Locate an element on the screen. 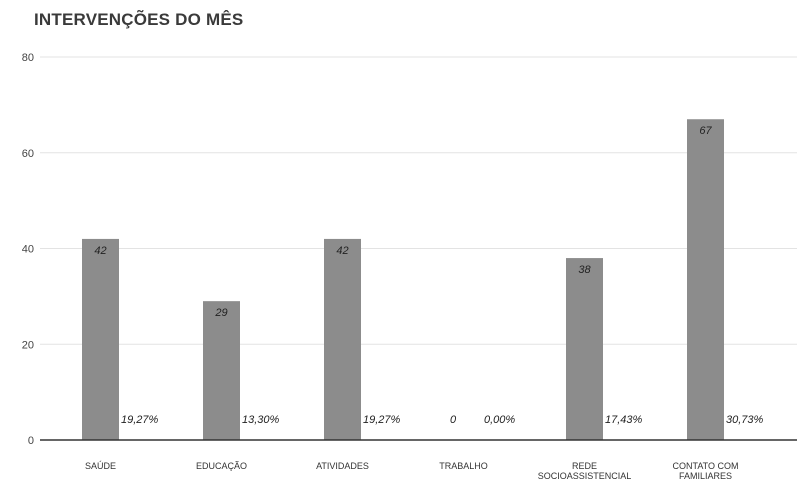 Image resolution: width=801 pixels, height=484 pixels. y-tick-label: 20 is located at coordinates (28, 345).